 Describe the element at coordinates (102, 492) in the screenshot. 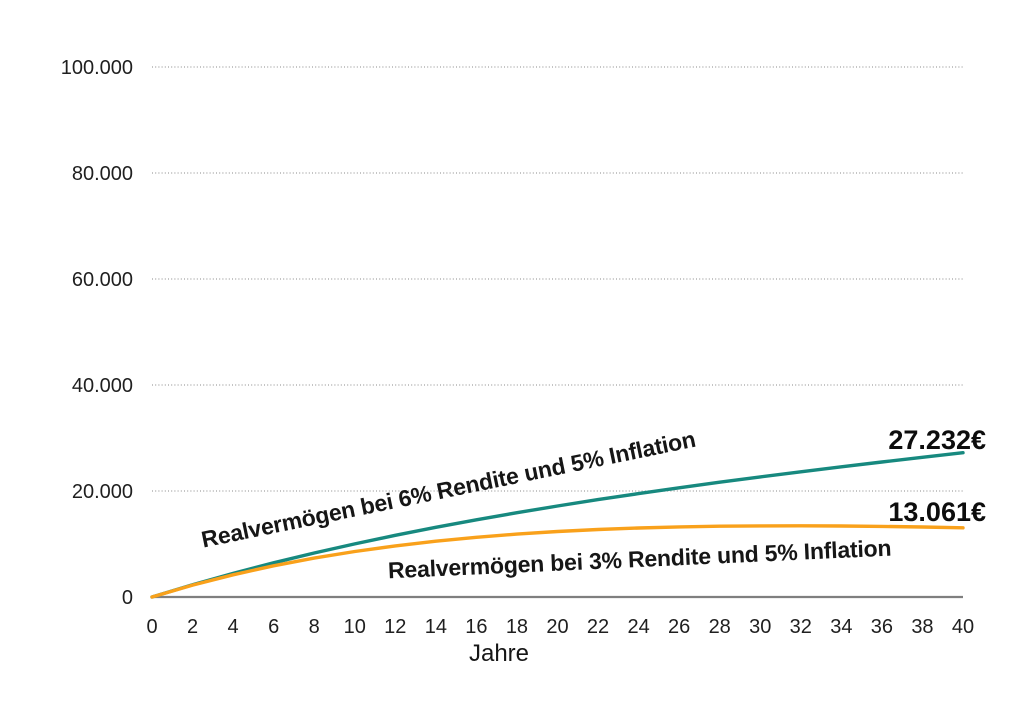

I see `y-tick-label: 20.000` at that location.